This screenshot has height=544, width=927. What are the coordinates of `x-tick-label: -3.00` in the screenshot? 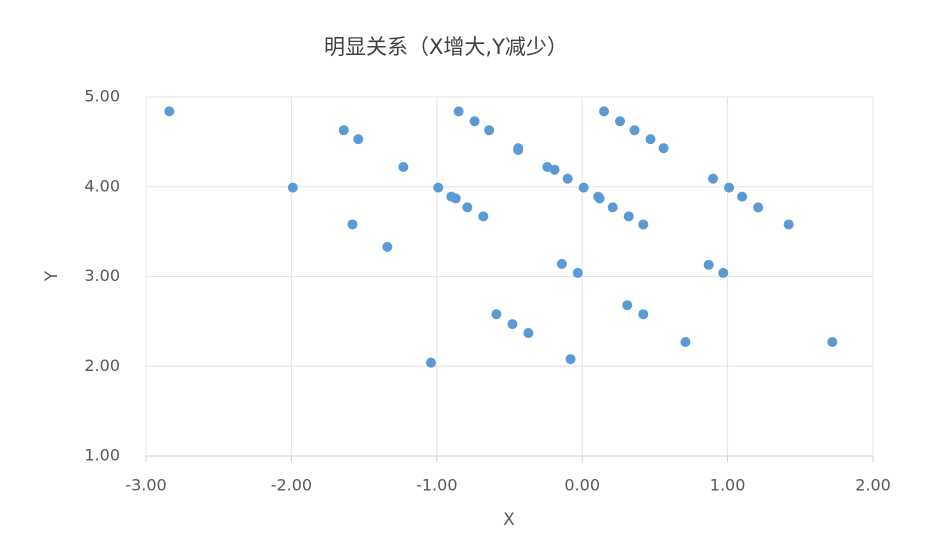 It's located at (145, 485).